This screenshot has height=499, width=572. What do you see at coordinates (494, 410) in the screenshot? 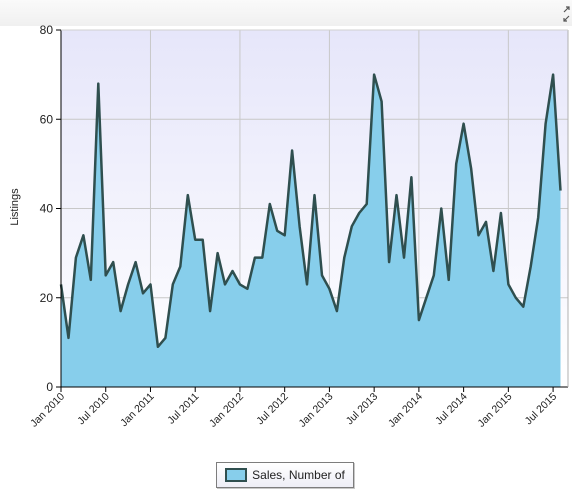
I see `x-tick-label: Jan 2015` at bounding box center [494, 410].